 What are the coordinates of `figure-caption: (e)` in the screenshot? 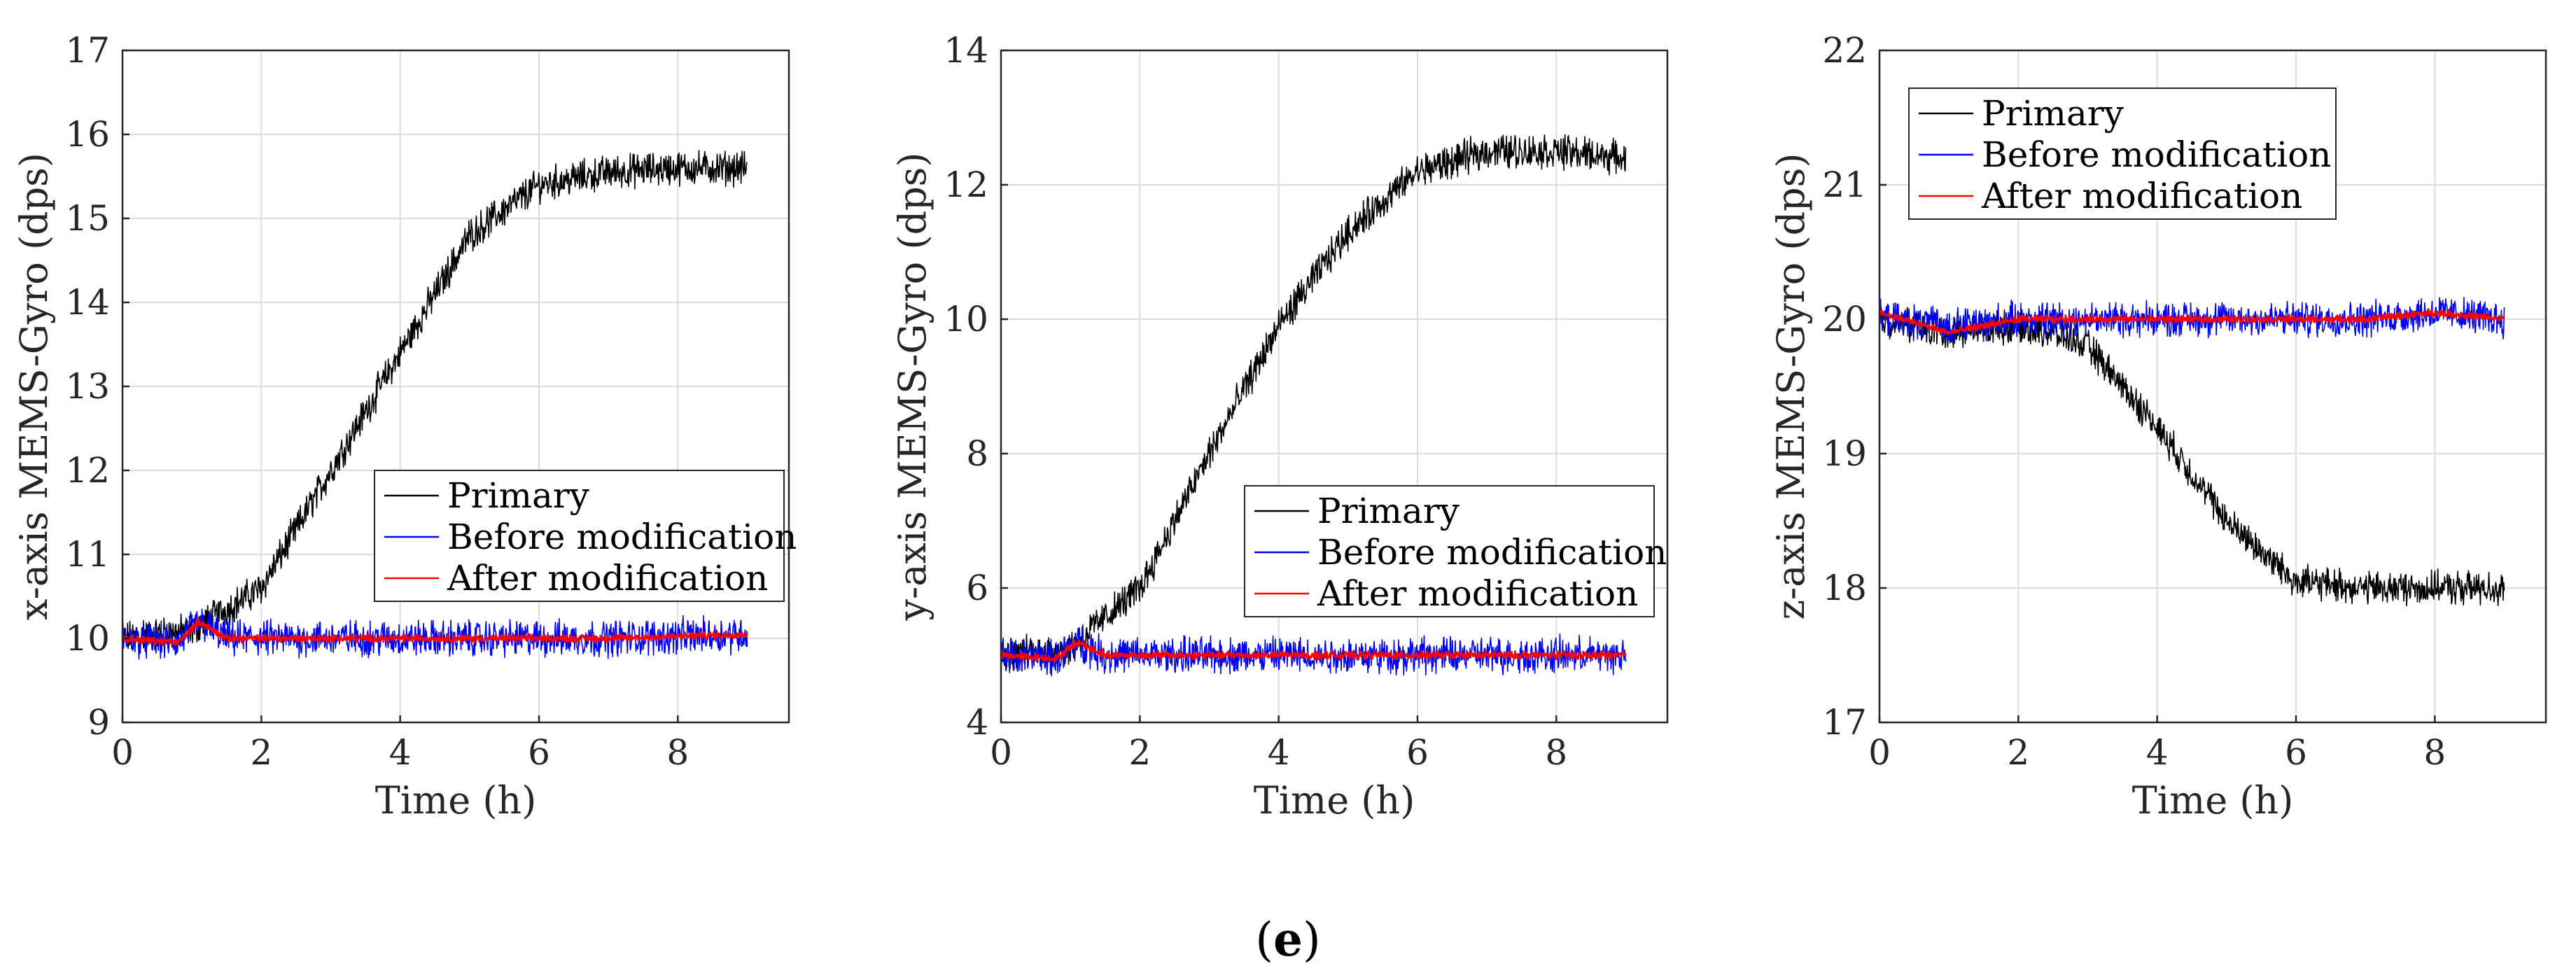 It's located at (1288, 939).